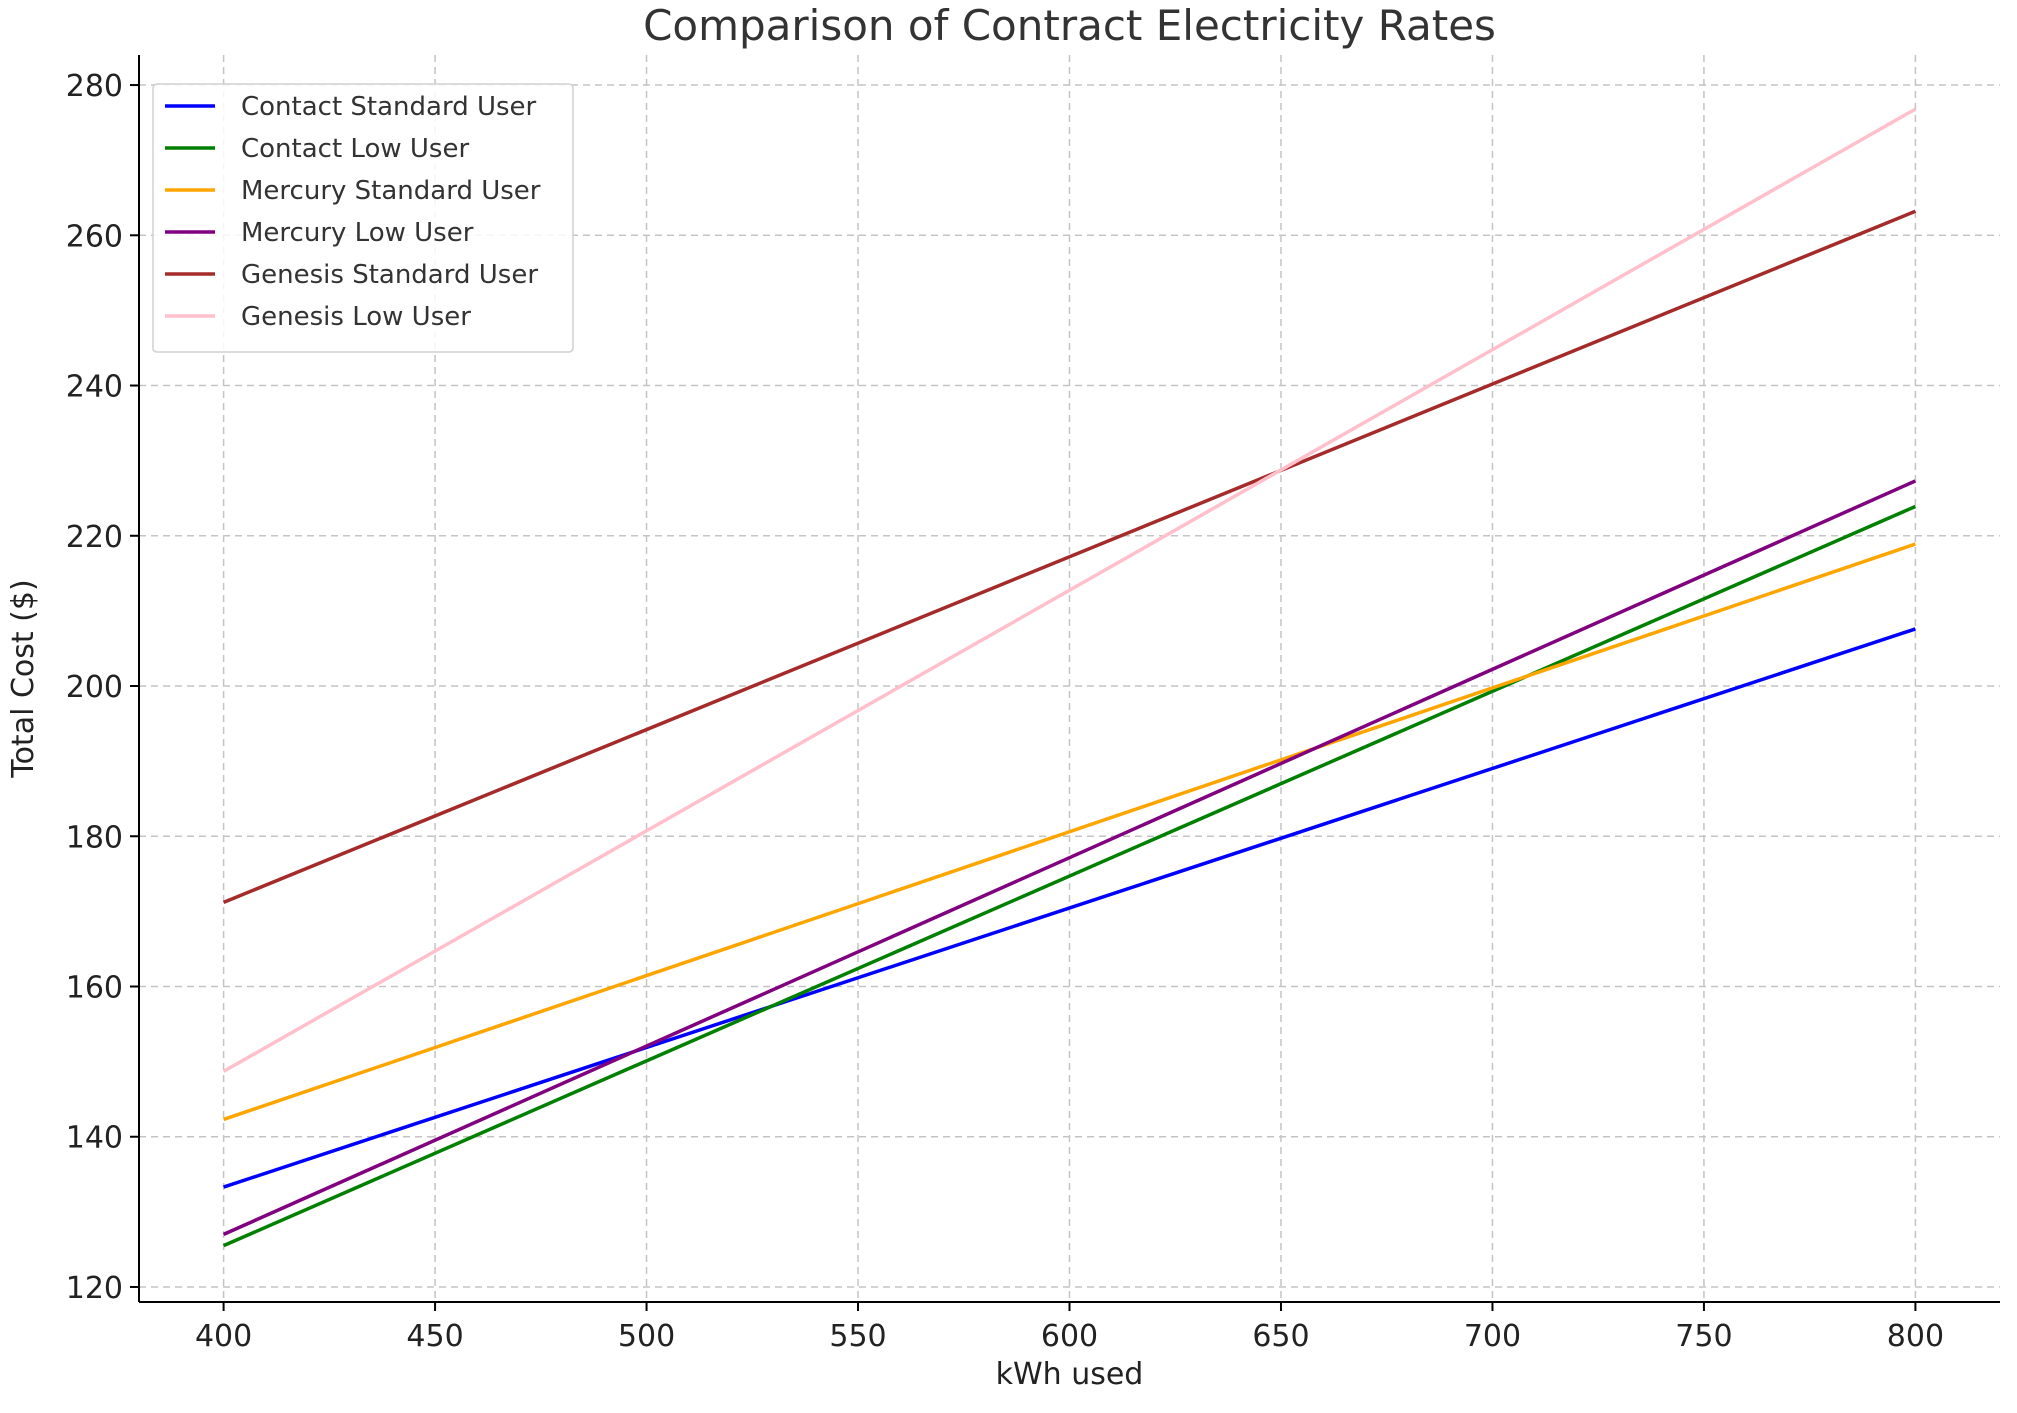  What do you see at coordinates (1915, 1336) in the screenshot?
I see `x-tick-label: 800` at bounding box center [1915, 1336].